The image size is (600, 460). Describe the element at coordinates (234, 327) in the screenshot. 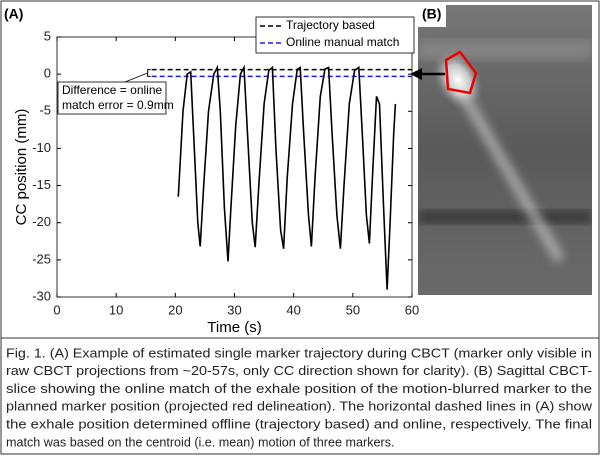

I see `x-axis-label: Time (s)` at that location.